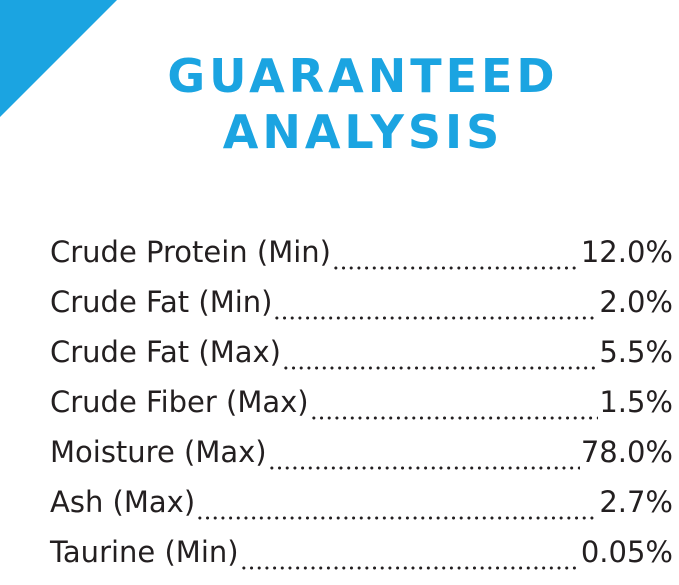 This screenshot has height=585, width=679. What do you see at coordinates (144, 552) in the screenshot?
I see `nutrient-label: Taurine (Min)` at bounding box center [144, 552].